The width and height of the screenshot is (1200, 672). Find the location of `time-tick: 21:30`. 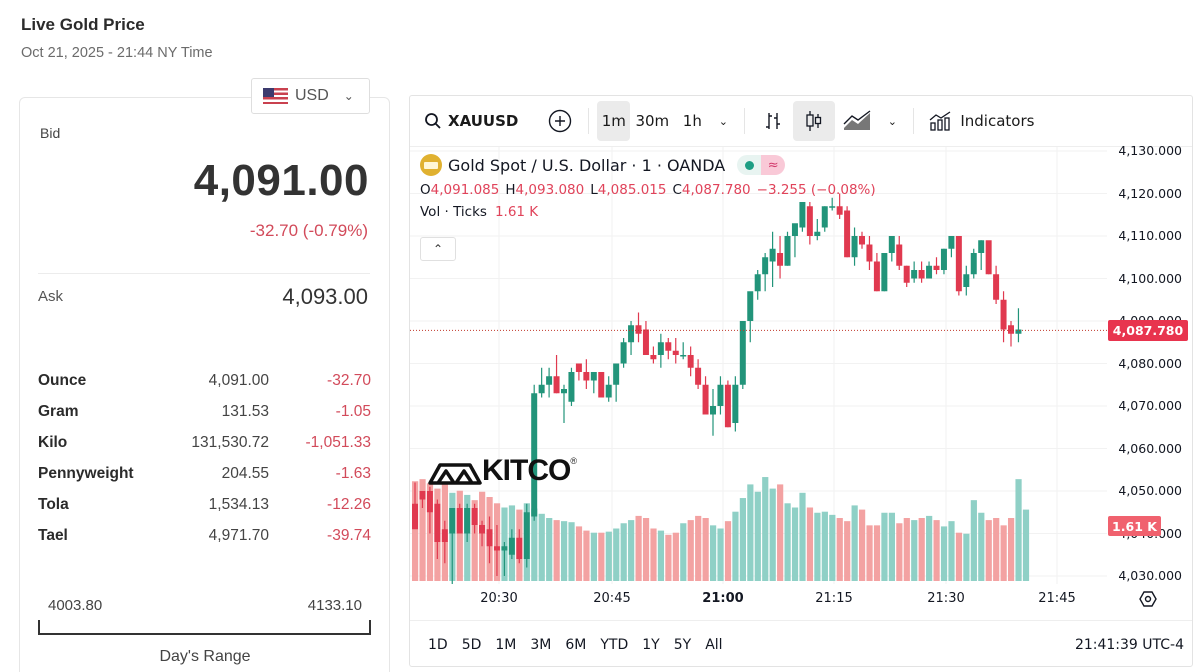

time-tick: 21:30 is located at coordinates (946, 598).